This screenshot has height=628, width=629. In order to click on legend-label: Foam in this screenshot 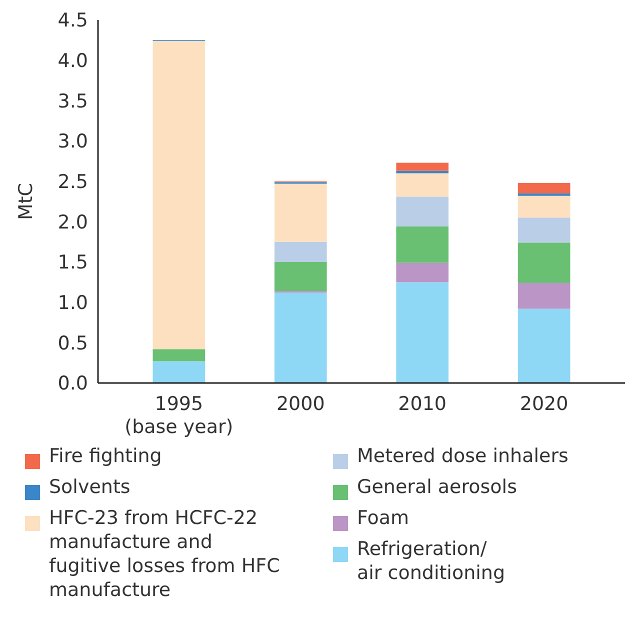, I will do `click(383, 518)`.